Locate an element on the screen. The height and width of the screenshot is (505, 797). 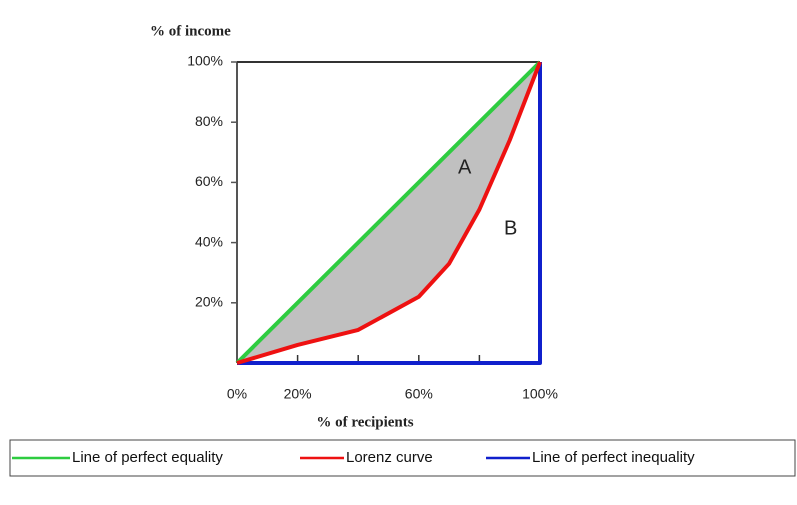
x-axis-title: % of recipients is located at coordinates (364, 422).